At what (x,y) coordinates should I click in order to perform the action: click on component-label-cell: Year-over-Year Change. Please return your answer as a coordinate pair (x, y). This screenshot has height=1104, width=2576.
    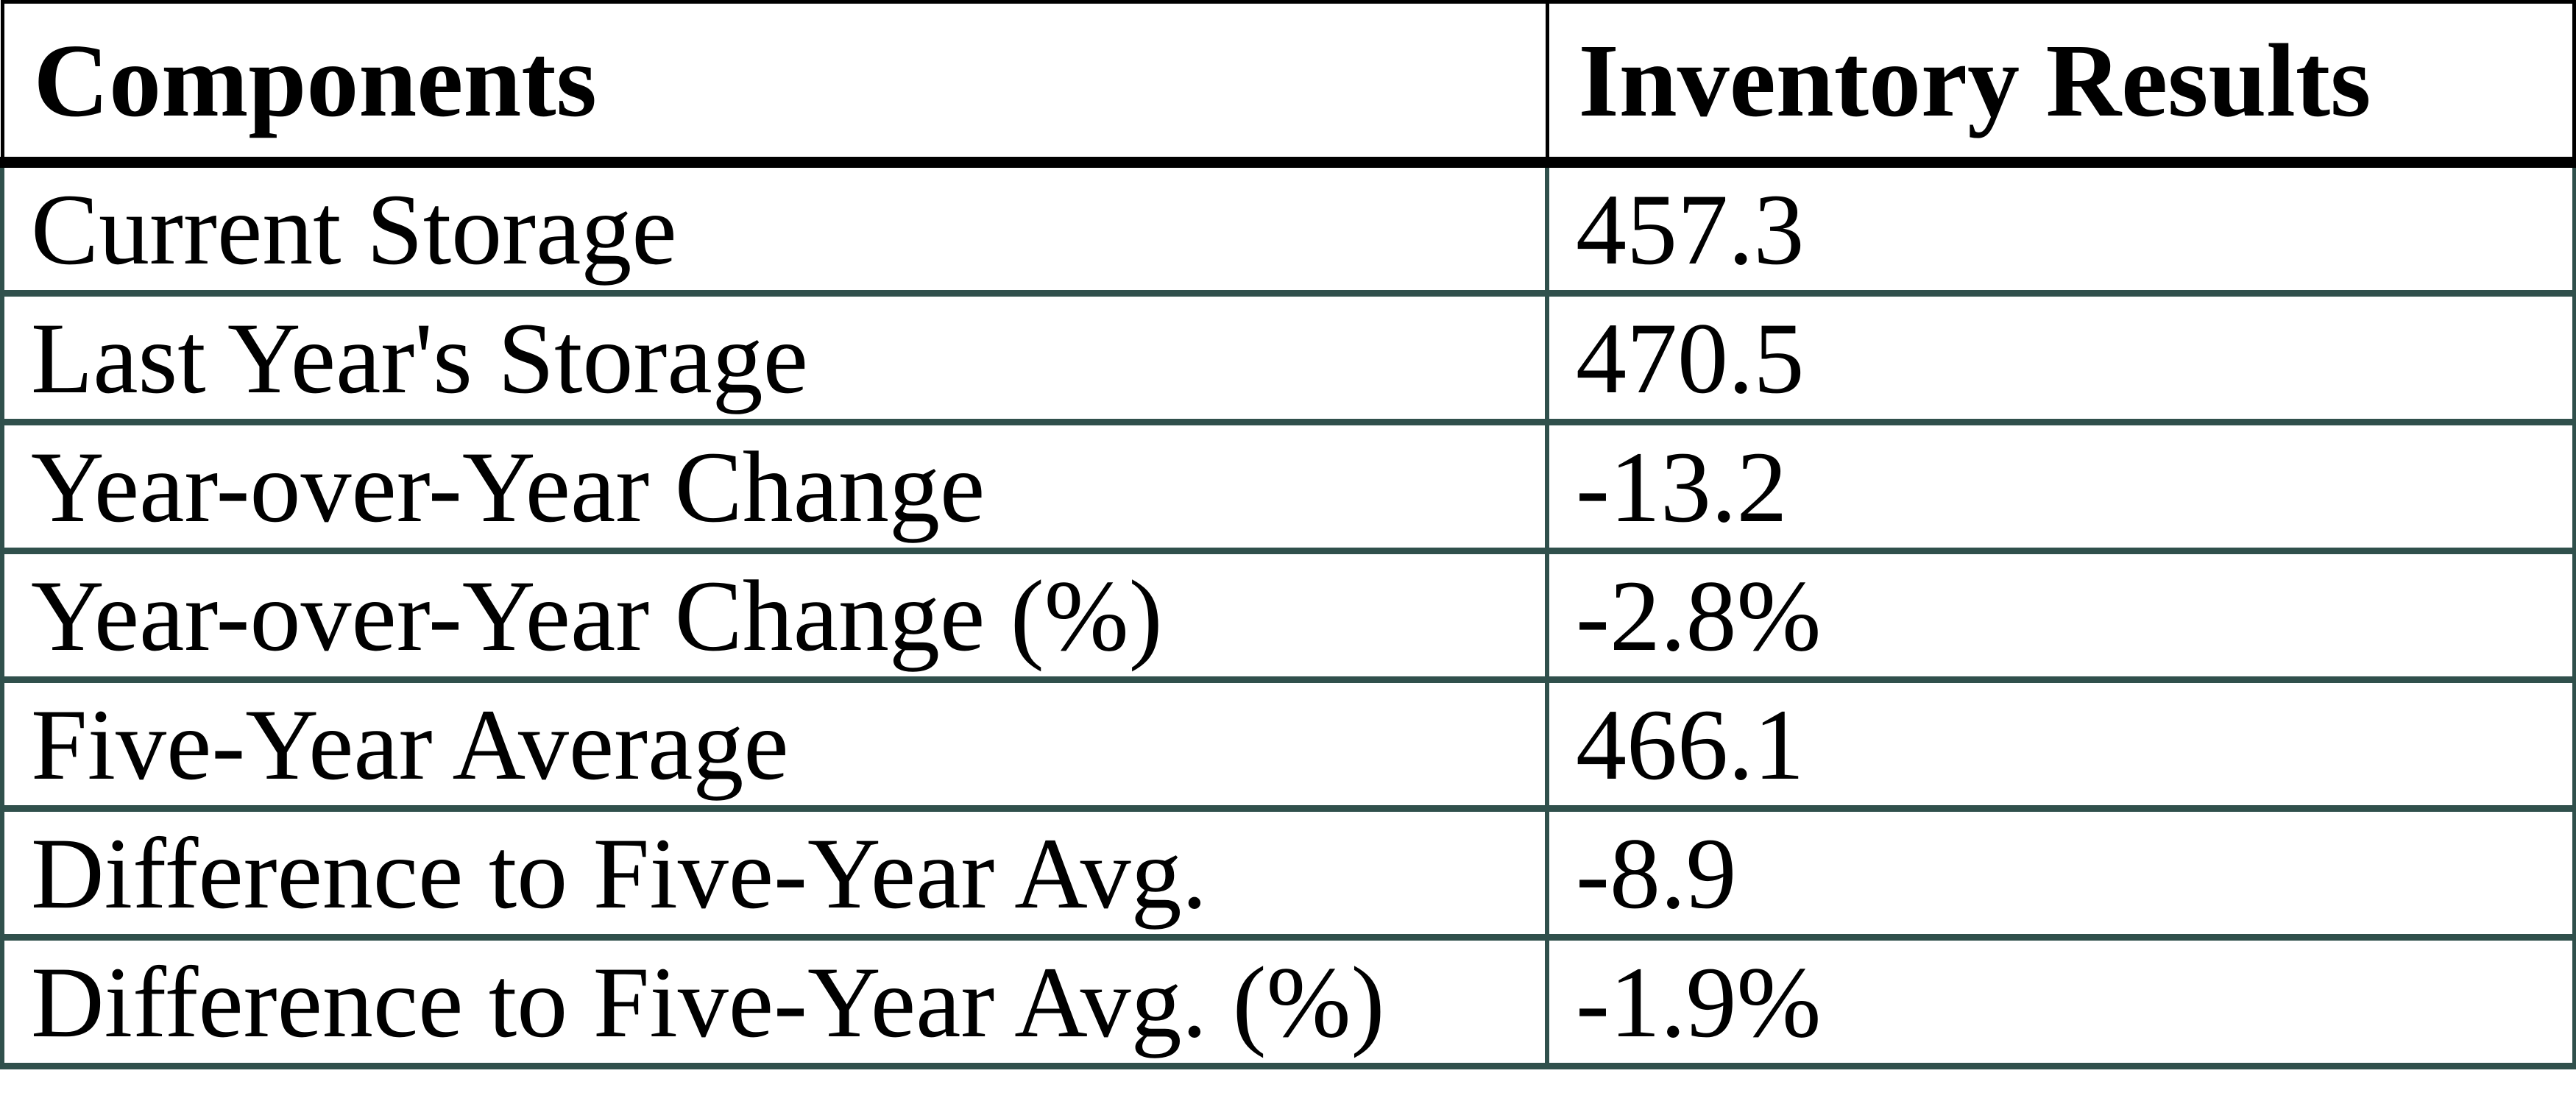
    Looking at the image, I should click on (774, 486).